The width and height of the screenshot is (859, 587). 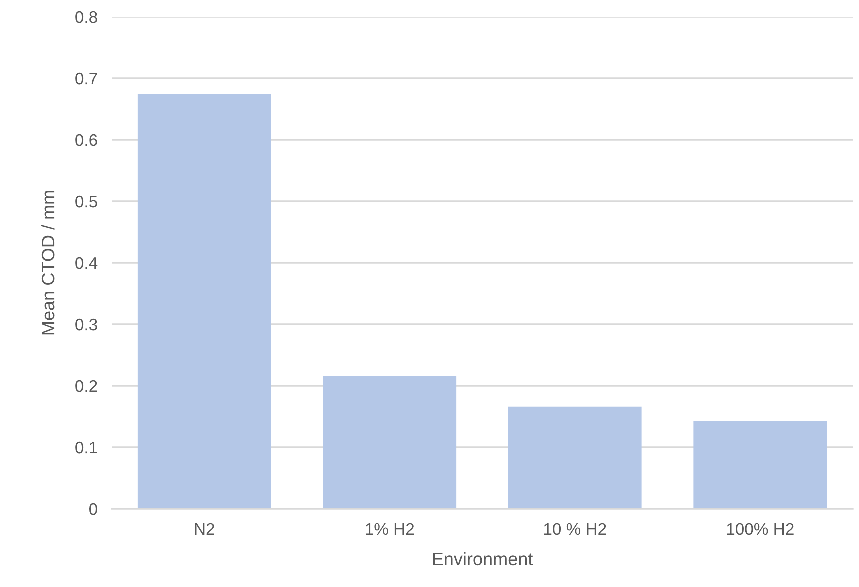 What do you see at coordinates (483, 559) in the screenshot?
I see `x-axis-title: Environment` at bounding box center [483, 559].